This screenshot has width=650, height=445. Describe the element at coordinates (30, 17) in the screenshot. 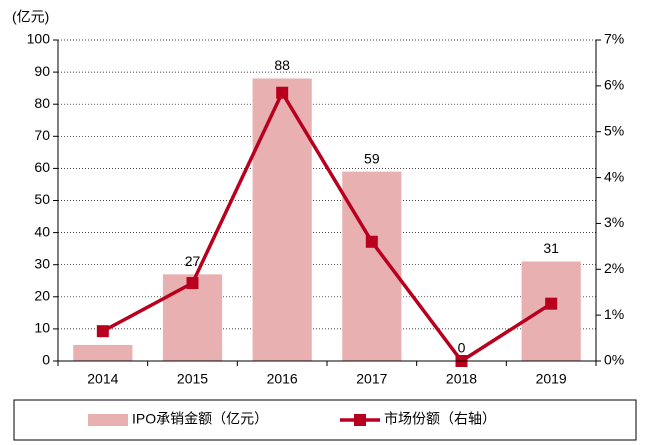

I see `y-axis-label: (亿元)` at that location.